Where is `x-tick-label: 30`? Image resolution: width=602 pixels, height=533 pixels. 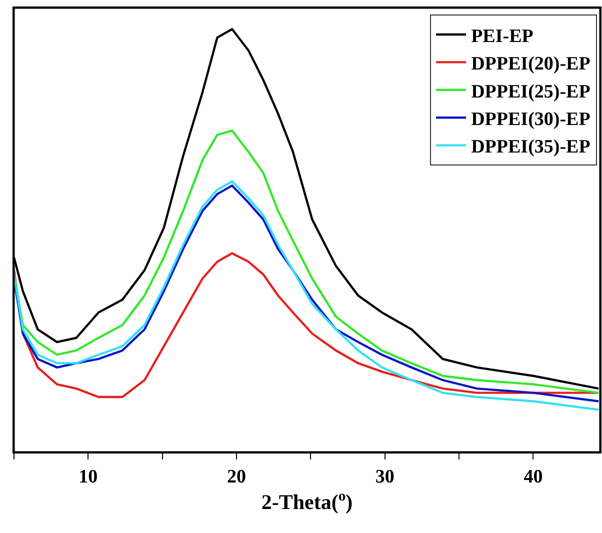
x-tick-label: 30 is located at coordinates (384, 477).